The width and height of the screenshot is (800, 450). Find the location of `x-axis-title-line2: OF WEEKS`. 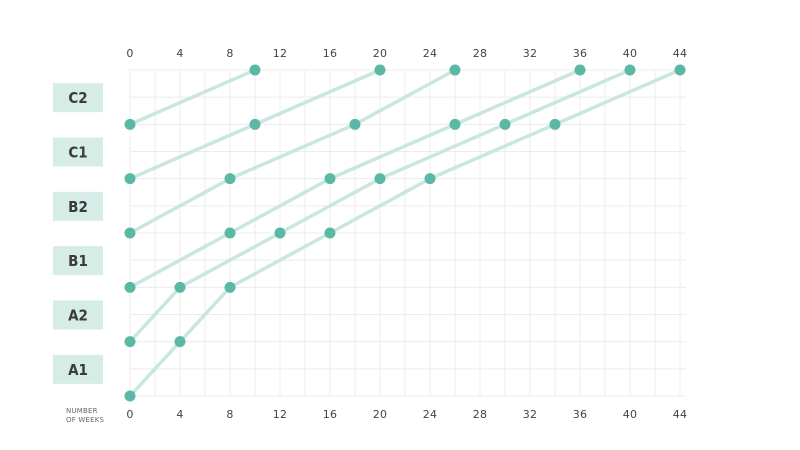

x-axis-title-line2: OF WEEKS is located at coordinates (85, 420).